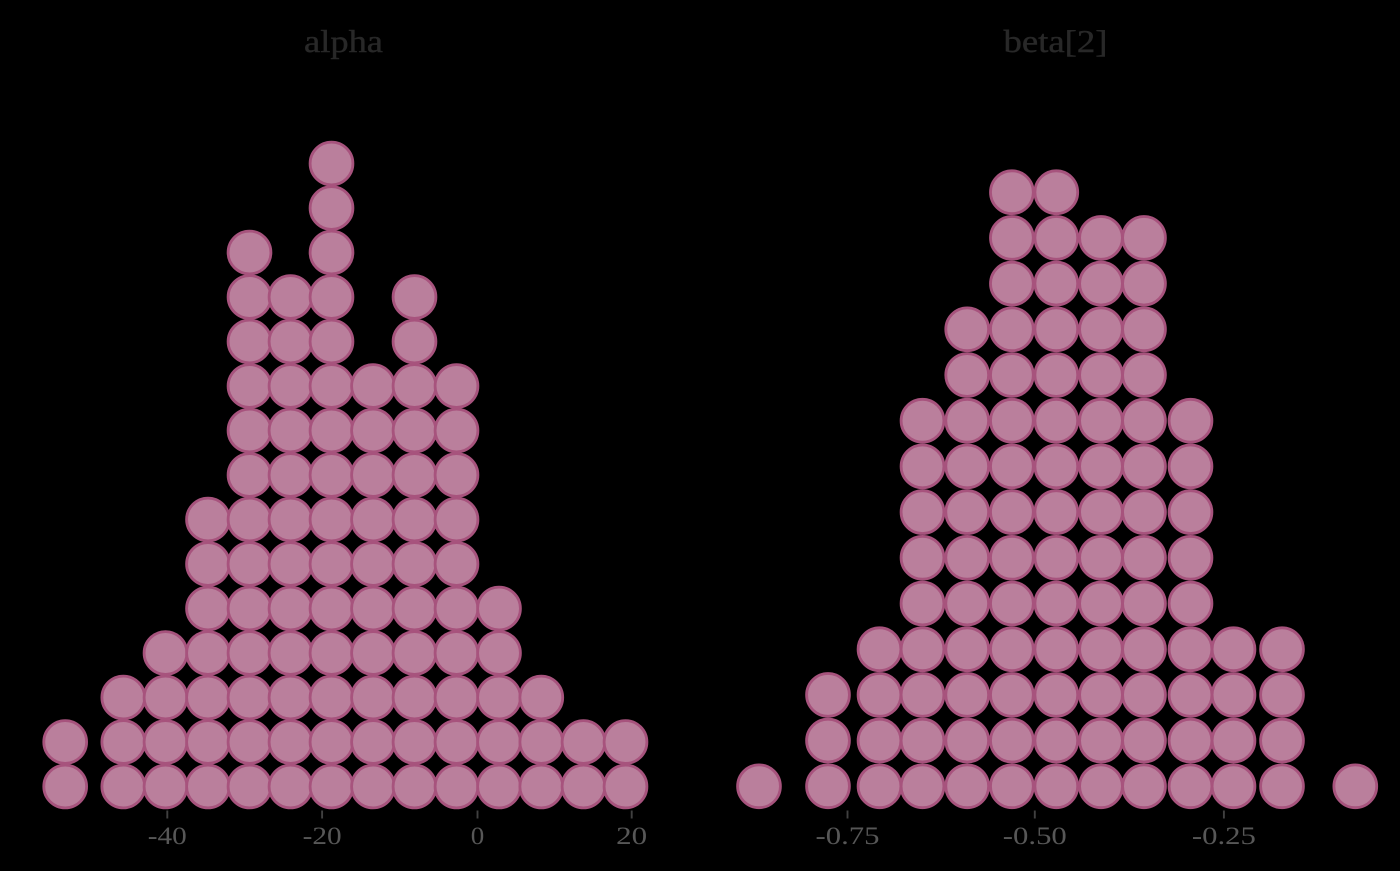 This screenshot has height=871, width=1400. What do you see at coordinates (1035, 836) in the screenshot?
I see `svg-text: -0.50` at bounding box center [1035, 836].